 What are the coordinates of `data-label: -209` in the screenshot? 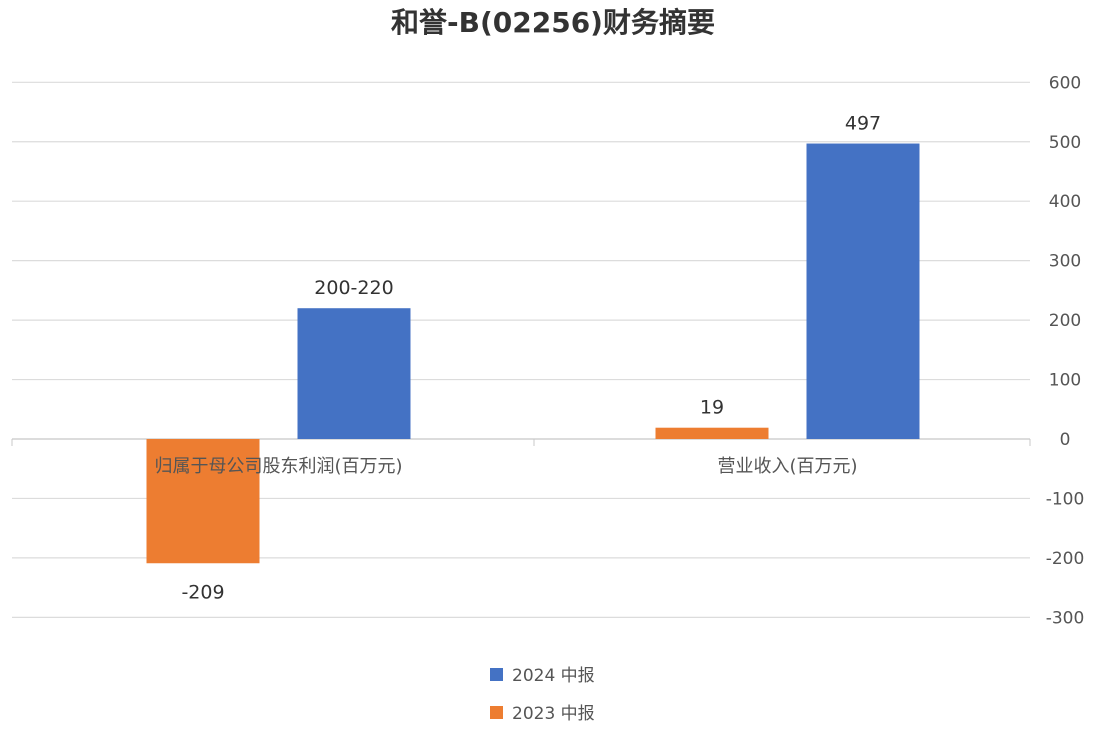 It's located at (202, 592).